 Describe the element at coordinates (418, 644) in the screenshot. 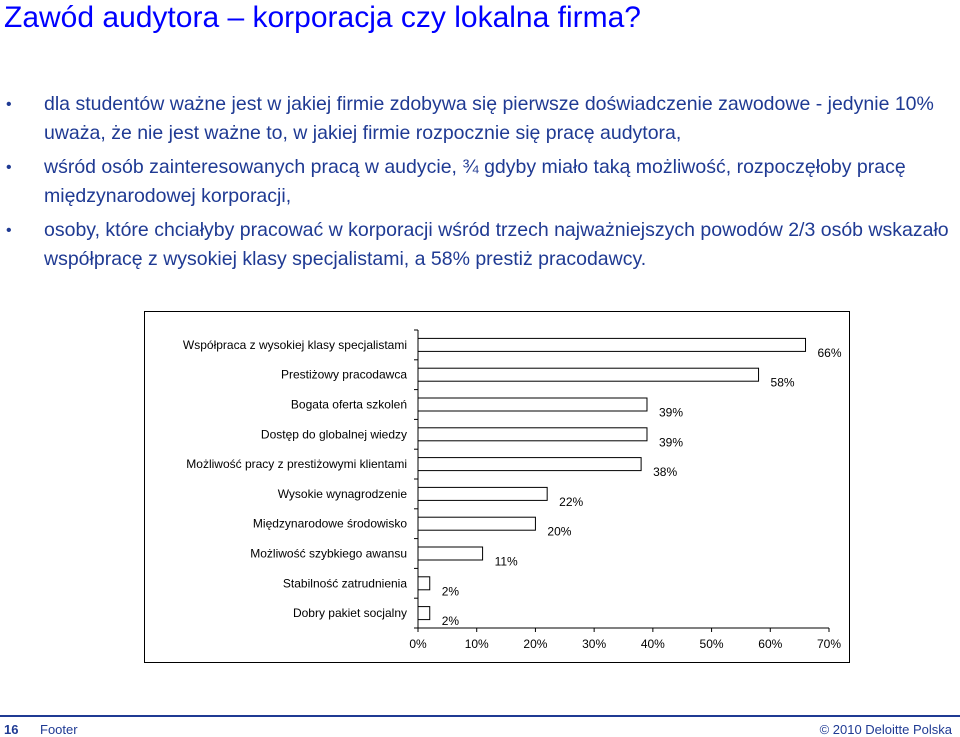

I see `x-tick-label: 0%` at that location.